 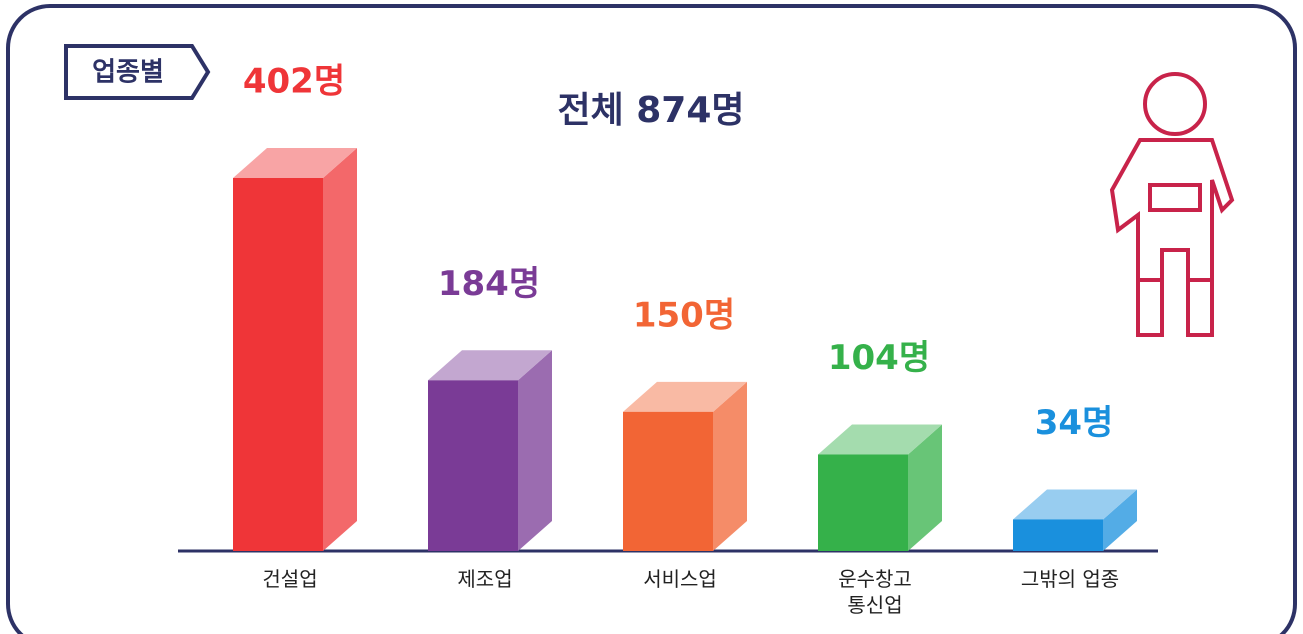 What do you see at coordinates (879, 358) in the screenshot?
I see `value-label: 104명` at bounding box center [879, 358].